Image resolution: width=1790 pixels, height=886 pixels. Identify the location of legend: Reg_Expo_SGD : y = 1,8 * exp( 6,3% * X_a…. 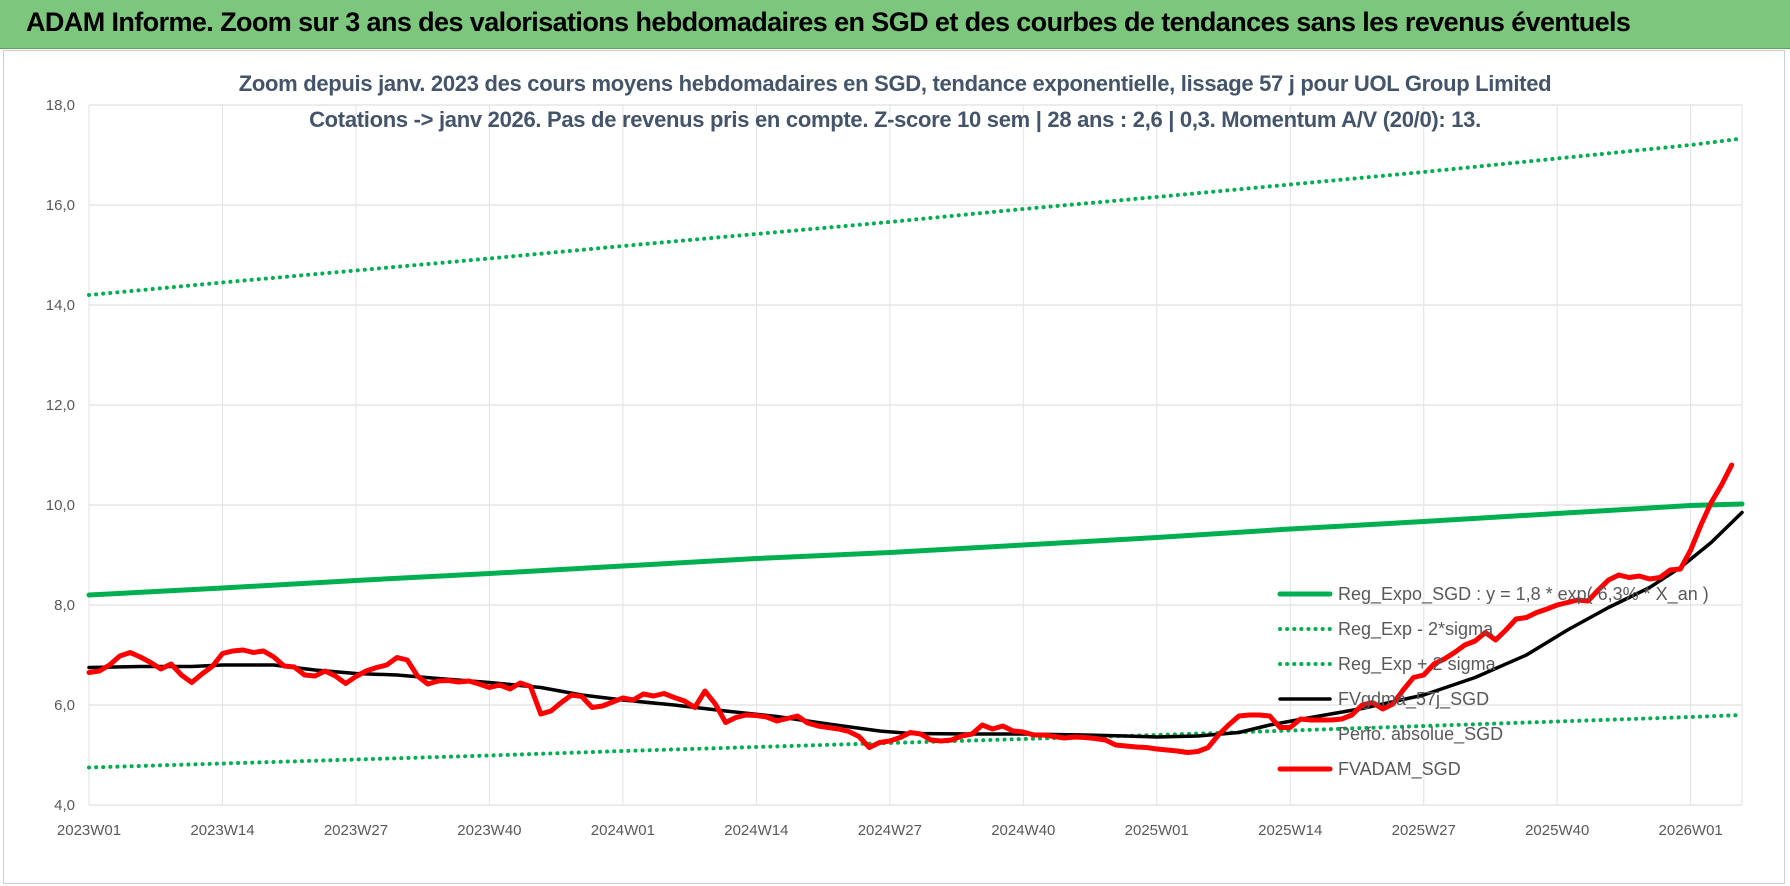
(1493, 682).